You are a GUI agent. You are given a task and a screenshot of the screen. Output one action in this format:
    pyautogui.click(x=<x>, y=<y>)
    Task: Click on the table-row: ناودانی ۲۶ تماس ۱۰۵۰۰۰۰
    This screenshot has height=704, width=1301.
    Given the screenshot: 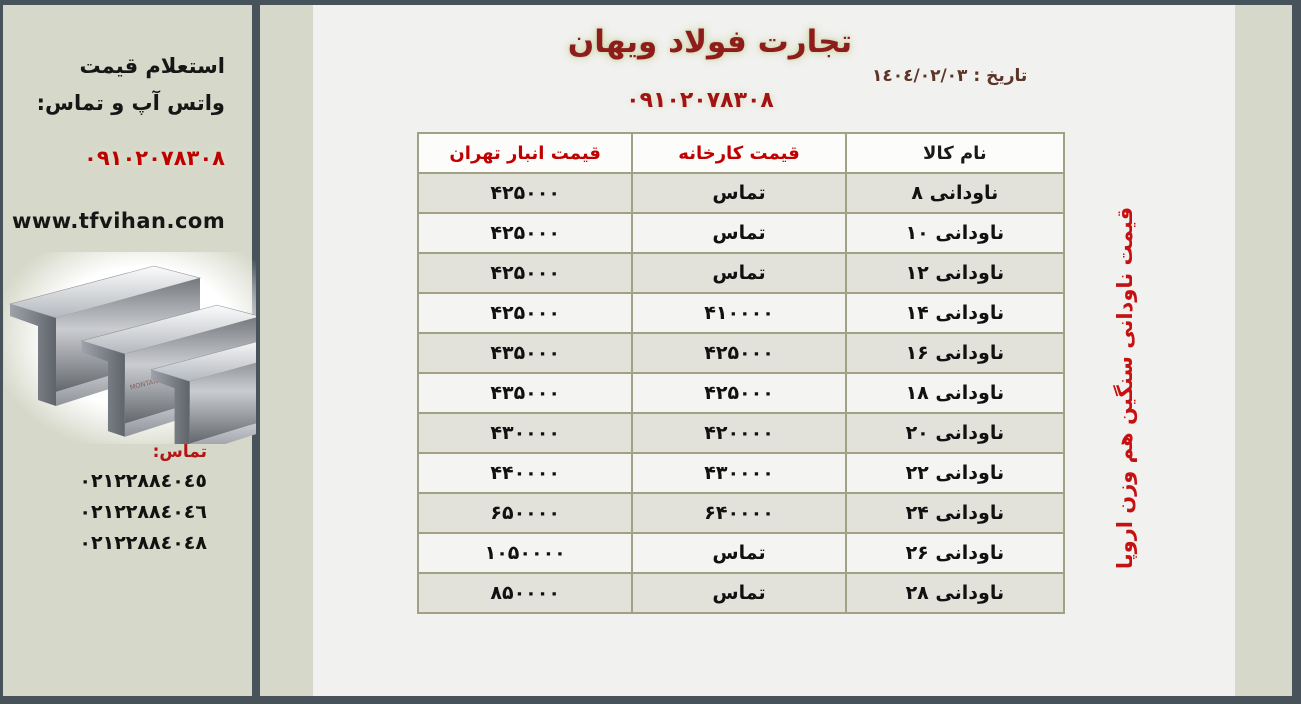 What is the action you would take?
    pyautogui.click(x=741, y=553)
    